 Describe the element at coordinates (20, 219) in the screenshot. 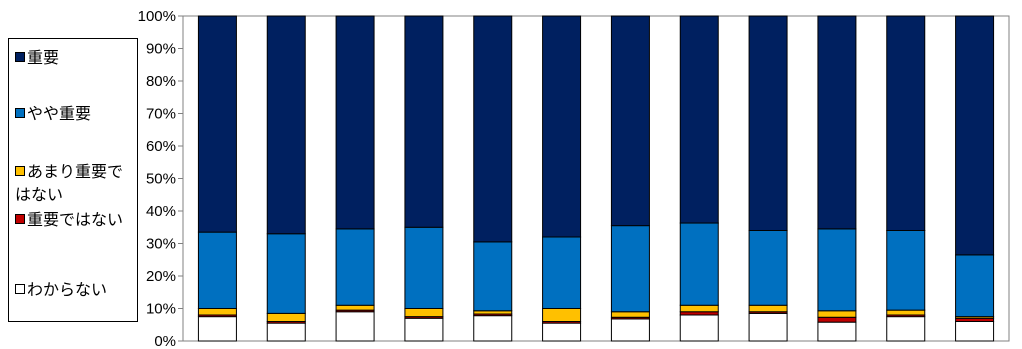

I see `legend-swatch-not-important` at that location.